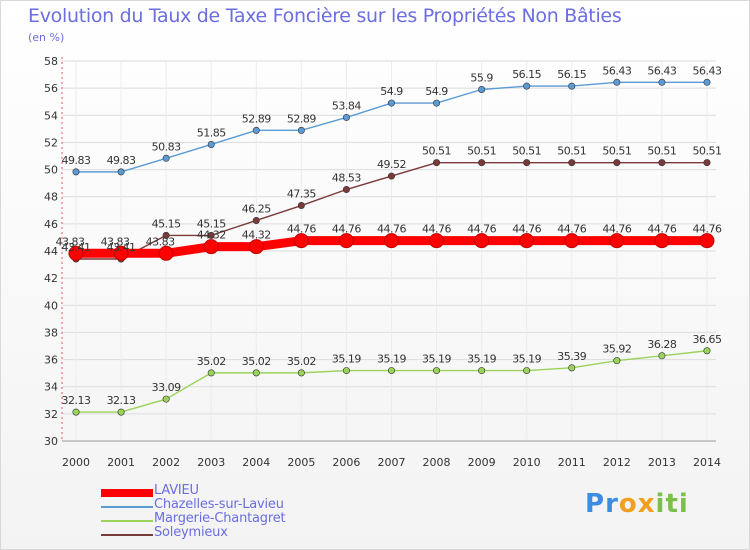 The height and width of the screenshot is (550, 750). Describe the element at coordinates (572, 462) in the screenshot. I see `x-tick-label: 2011` at that location.